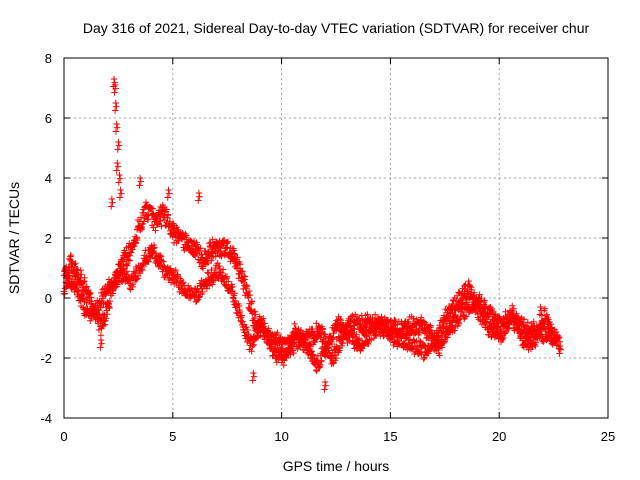 The image size is (640, 480). What do you see at coordinates (48, 238) in the screenshot?
I see `y-tick-label: 2` at bounding box center [48, 238].